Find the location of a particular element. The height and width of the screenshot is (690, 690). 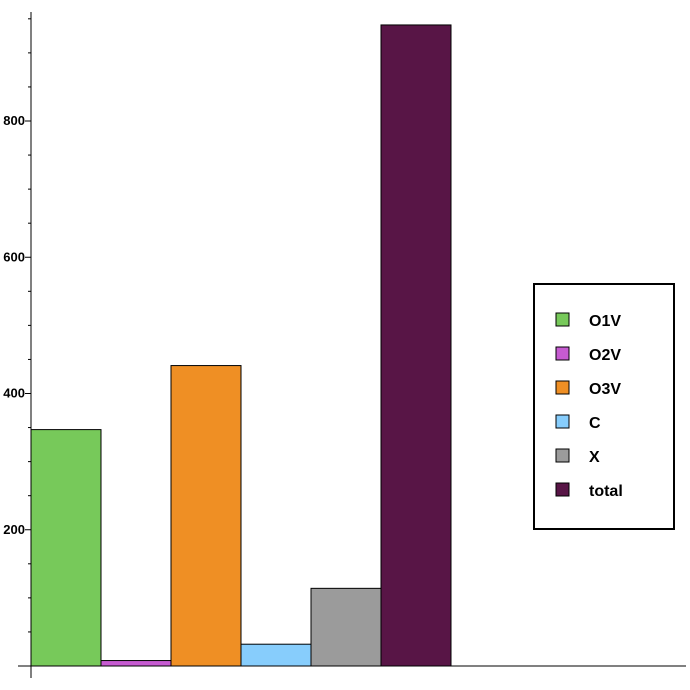

bar-total is located at coordinates (416, 345).